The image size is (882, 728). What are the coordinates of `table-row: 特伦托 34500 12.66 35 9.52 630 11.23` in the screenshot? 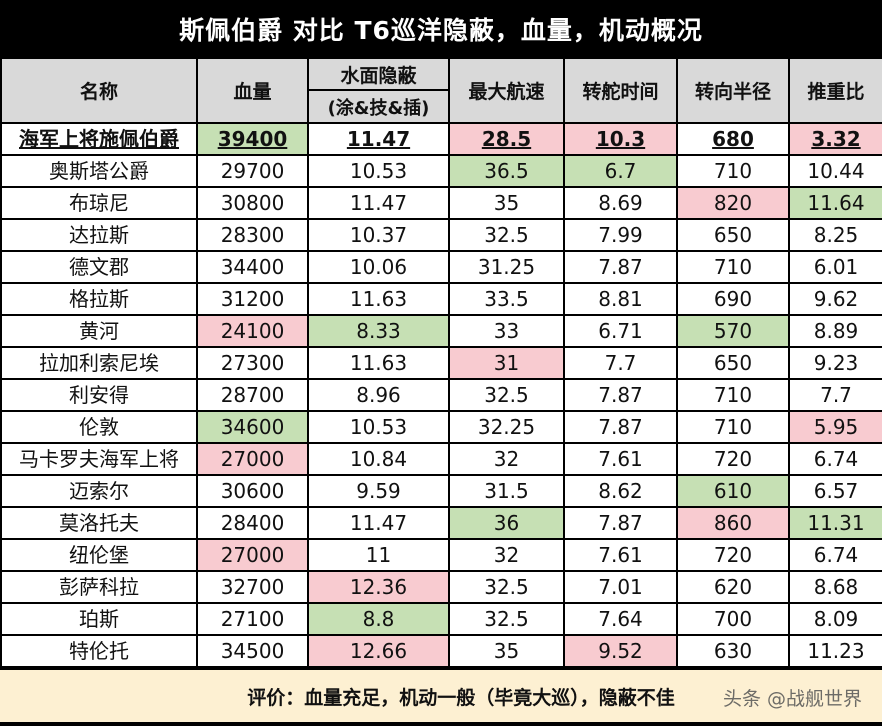 It's located at (441, 651).